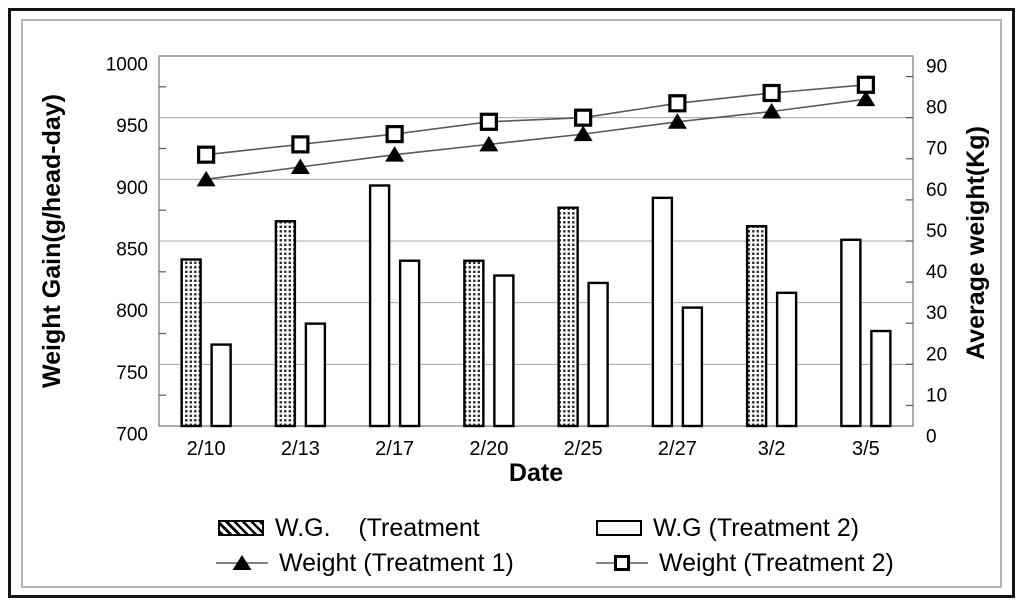  I want to click on square-marker-2/20, so click(488, 121).